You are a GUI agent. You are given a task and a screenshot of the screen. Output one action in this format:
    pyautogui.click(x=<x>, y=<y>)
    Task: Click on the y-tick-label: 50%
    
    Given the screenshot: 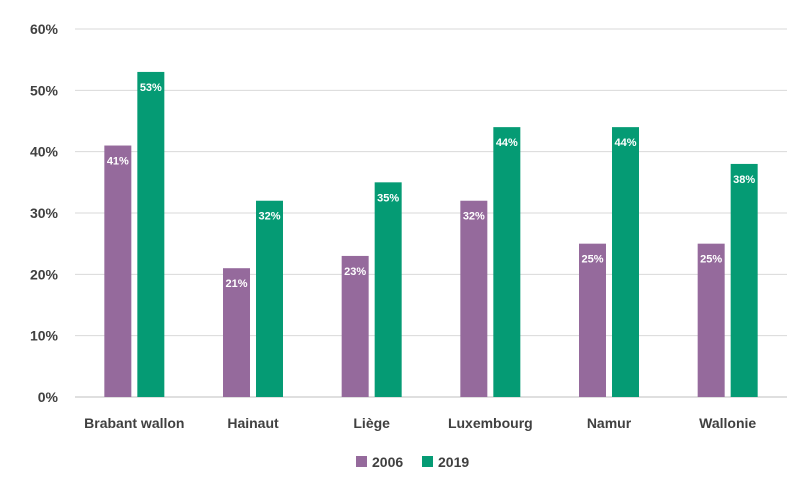 What is the action you would take?
    pyautogui.click(x=44, y=90)
    